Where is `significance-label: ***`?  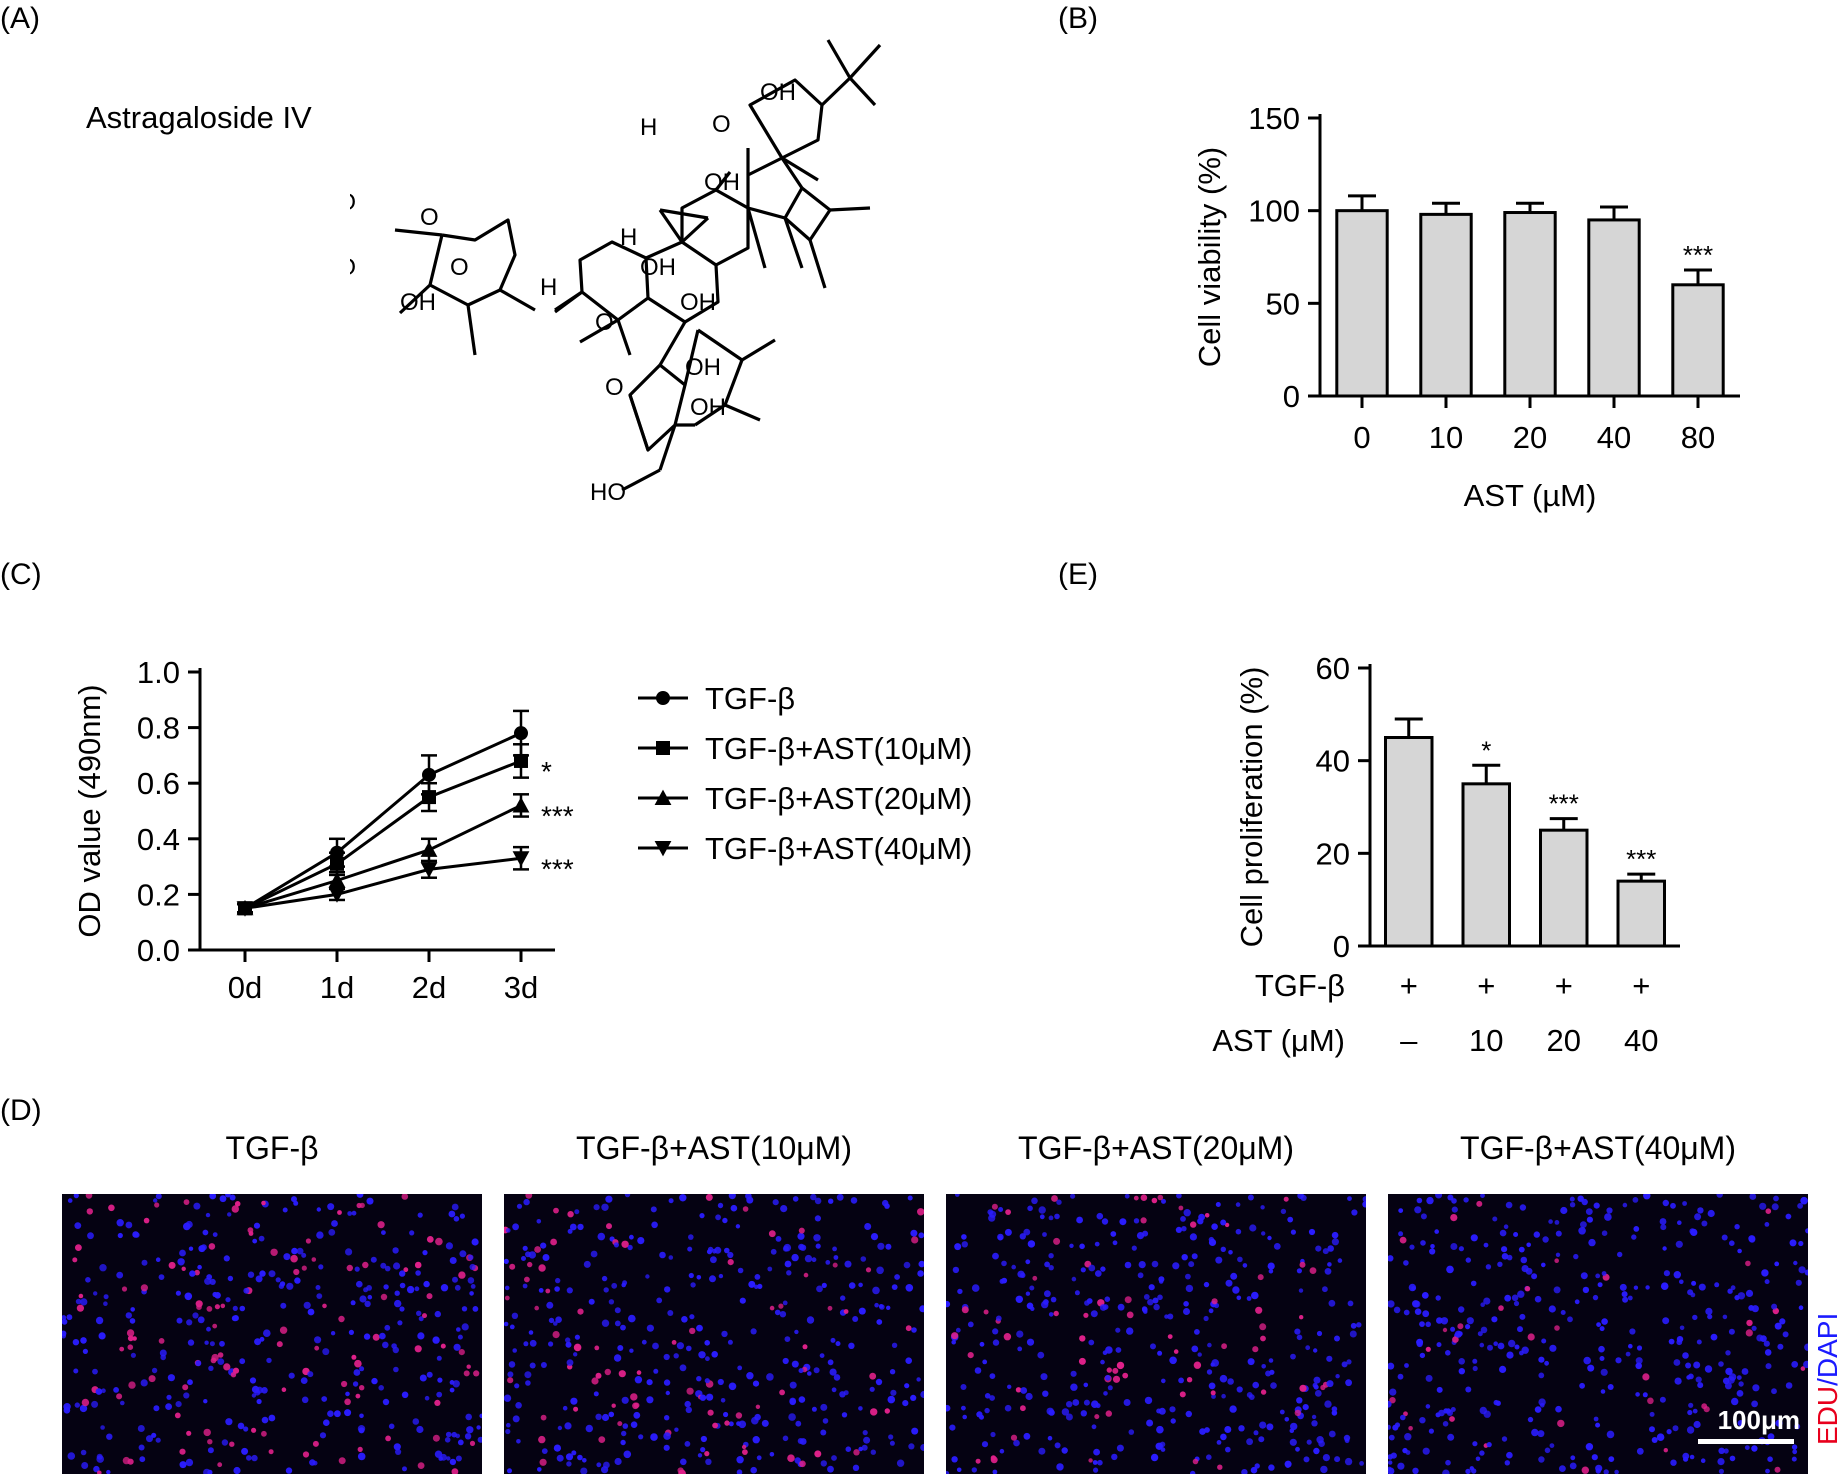 significance-label: *** is located at coordinates (1641, 859).